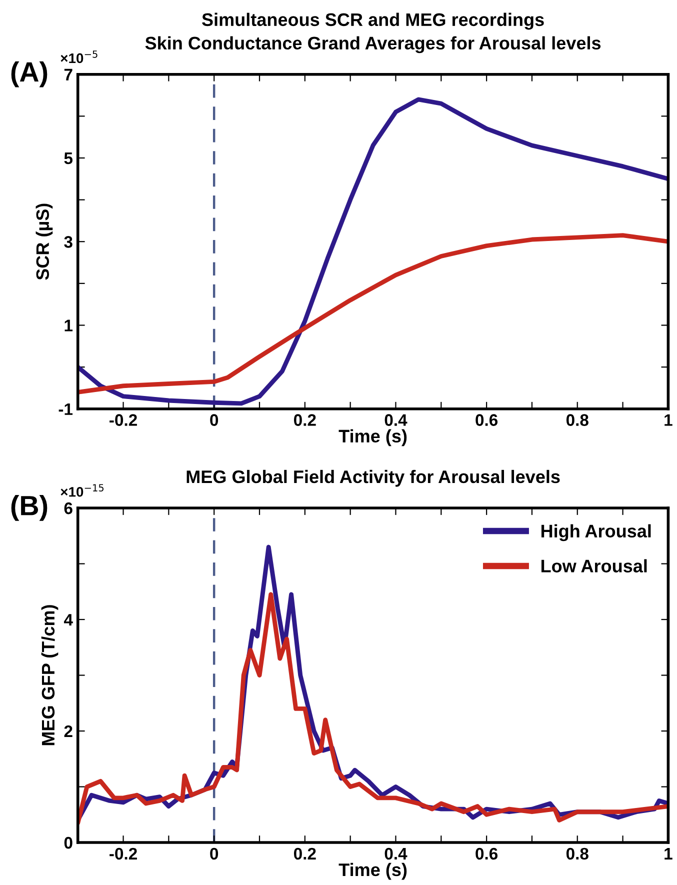 This screenshot has height=885, width=677. I want to click on chart-subtitle: Skin Conductance Grand Averages for Arousal levels, so click(373, 45).